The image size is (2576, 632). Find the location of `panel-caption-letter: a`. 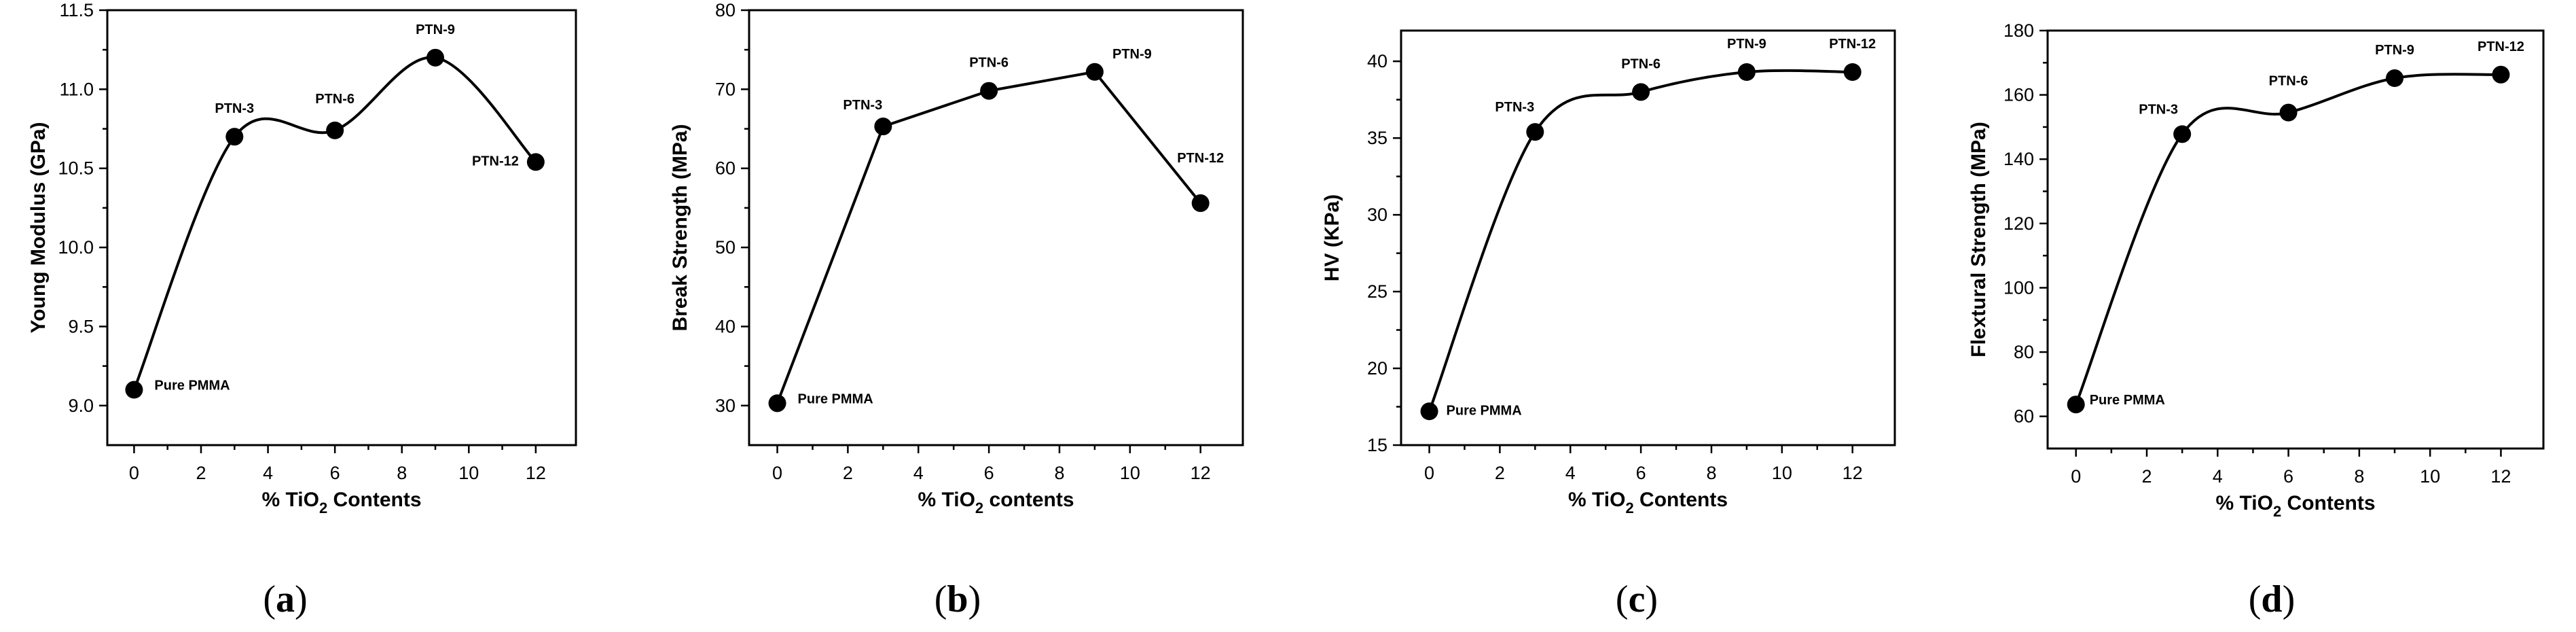

panel-caption-letter: a is located at coordinates (285, 599).